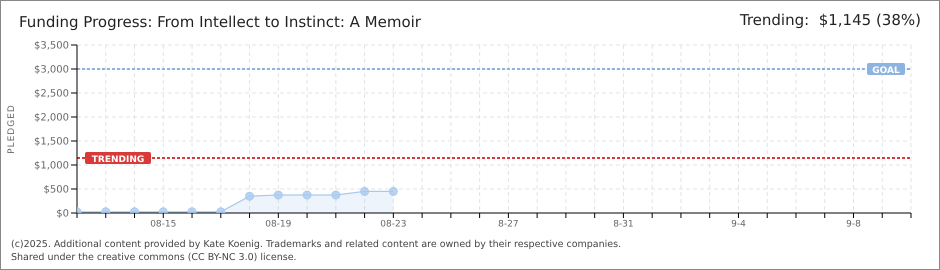 This screenshot has height=270, width=940. What do you see at coordinates (51, 142) in the screenshot?
I see `y-tick-label: $1,500` at bounding box center [51, 142].